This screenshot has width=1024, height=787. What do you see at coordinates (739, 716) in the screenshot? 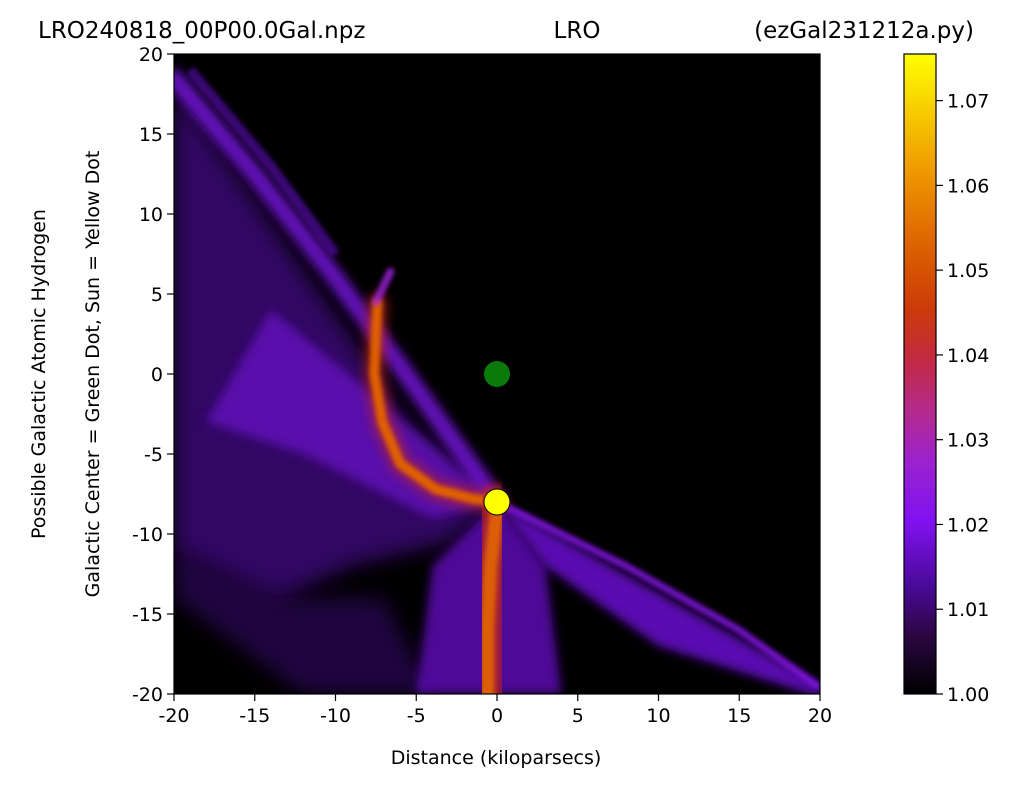
I see `x-tick-label: 15` at bounding box center [739, 716].